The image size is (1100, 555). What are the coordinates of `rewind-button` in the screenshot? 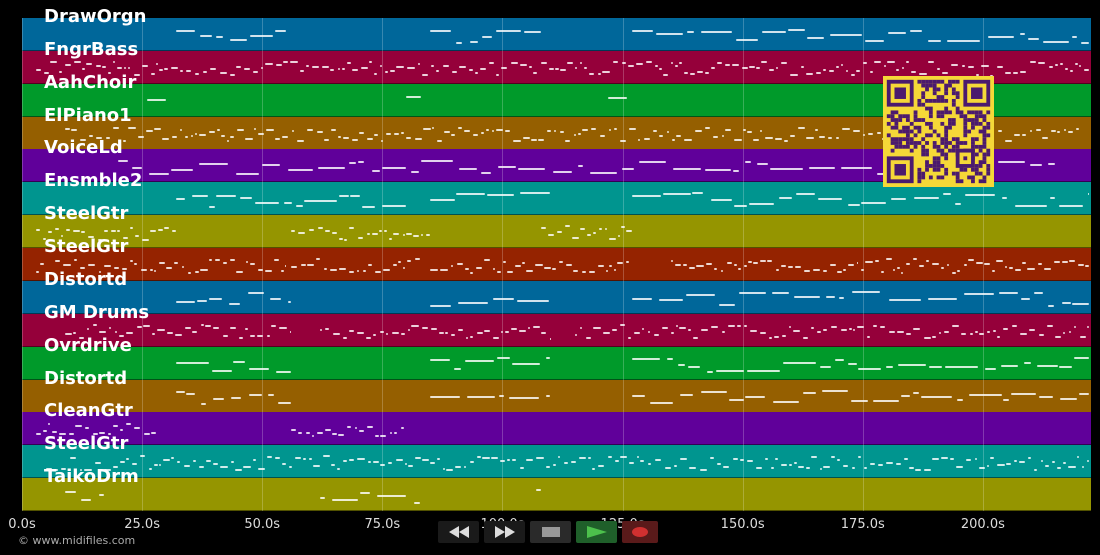 It's located at (458, 532).